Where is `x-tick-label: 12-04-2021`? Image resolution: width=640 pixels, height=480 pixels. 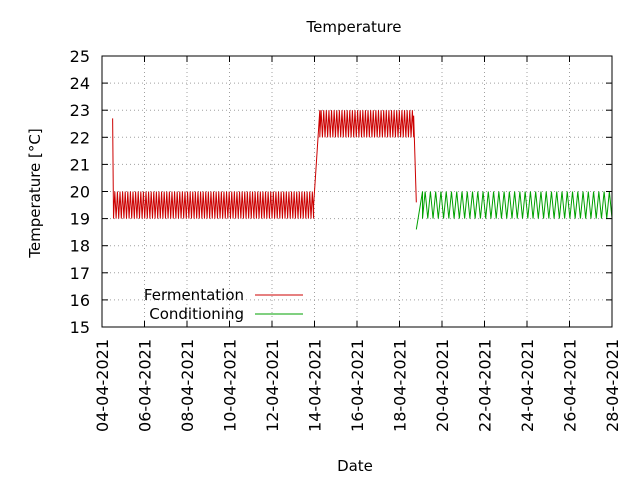 x-tick-label: 12-04-2021 is located at coordinates (272, 385).